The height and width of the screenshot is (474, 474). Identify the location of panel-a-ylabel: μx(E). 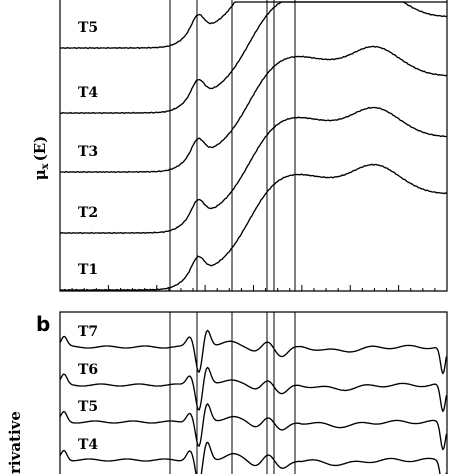
(41, 158).